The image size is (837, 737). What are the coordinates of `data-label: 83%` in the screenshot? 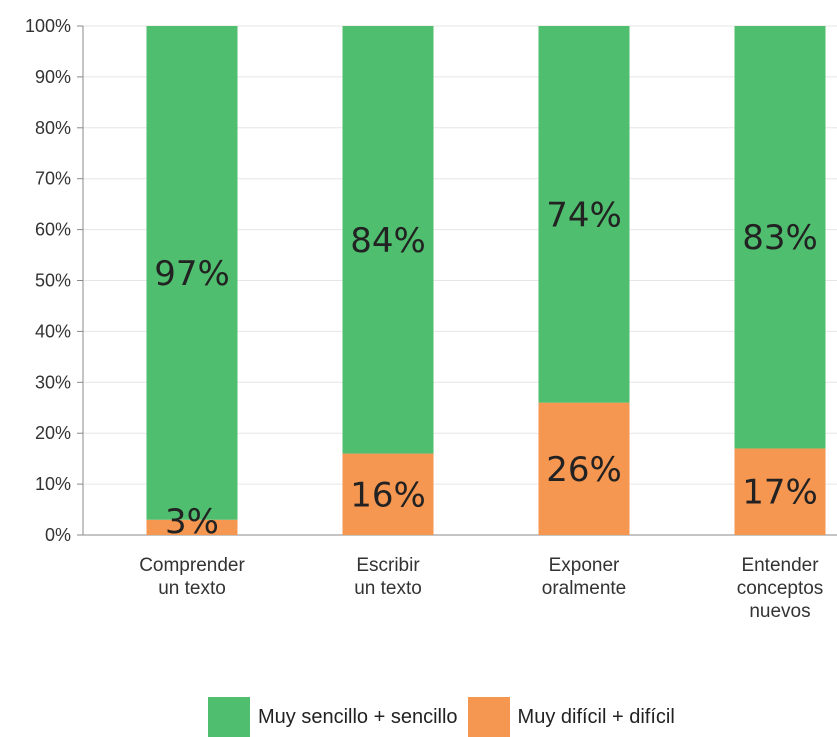 It's located at (780, 238).